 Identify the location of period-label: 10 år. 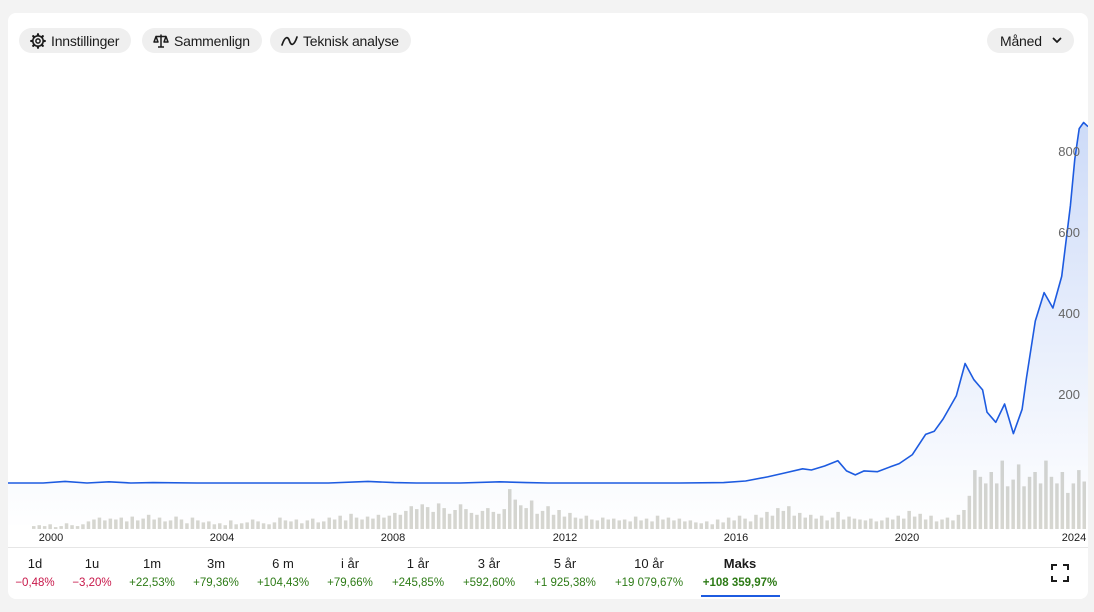
(649, 563).